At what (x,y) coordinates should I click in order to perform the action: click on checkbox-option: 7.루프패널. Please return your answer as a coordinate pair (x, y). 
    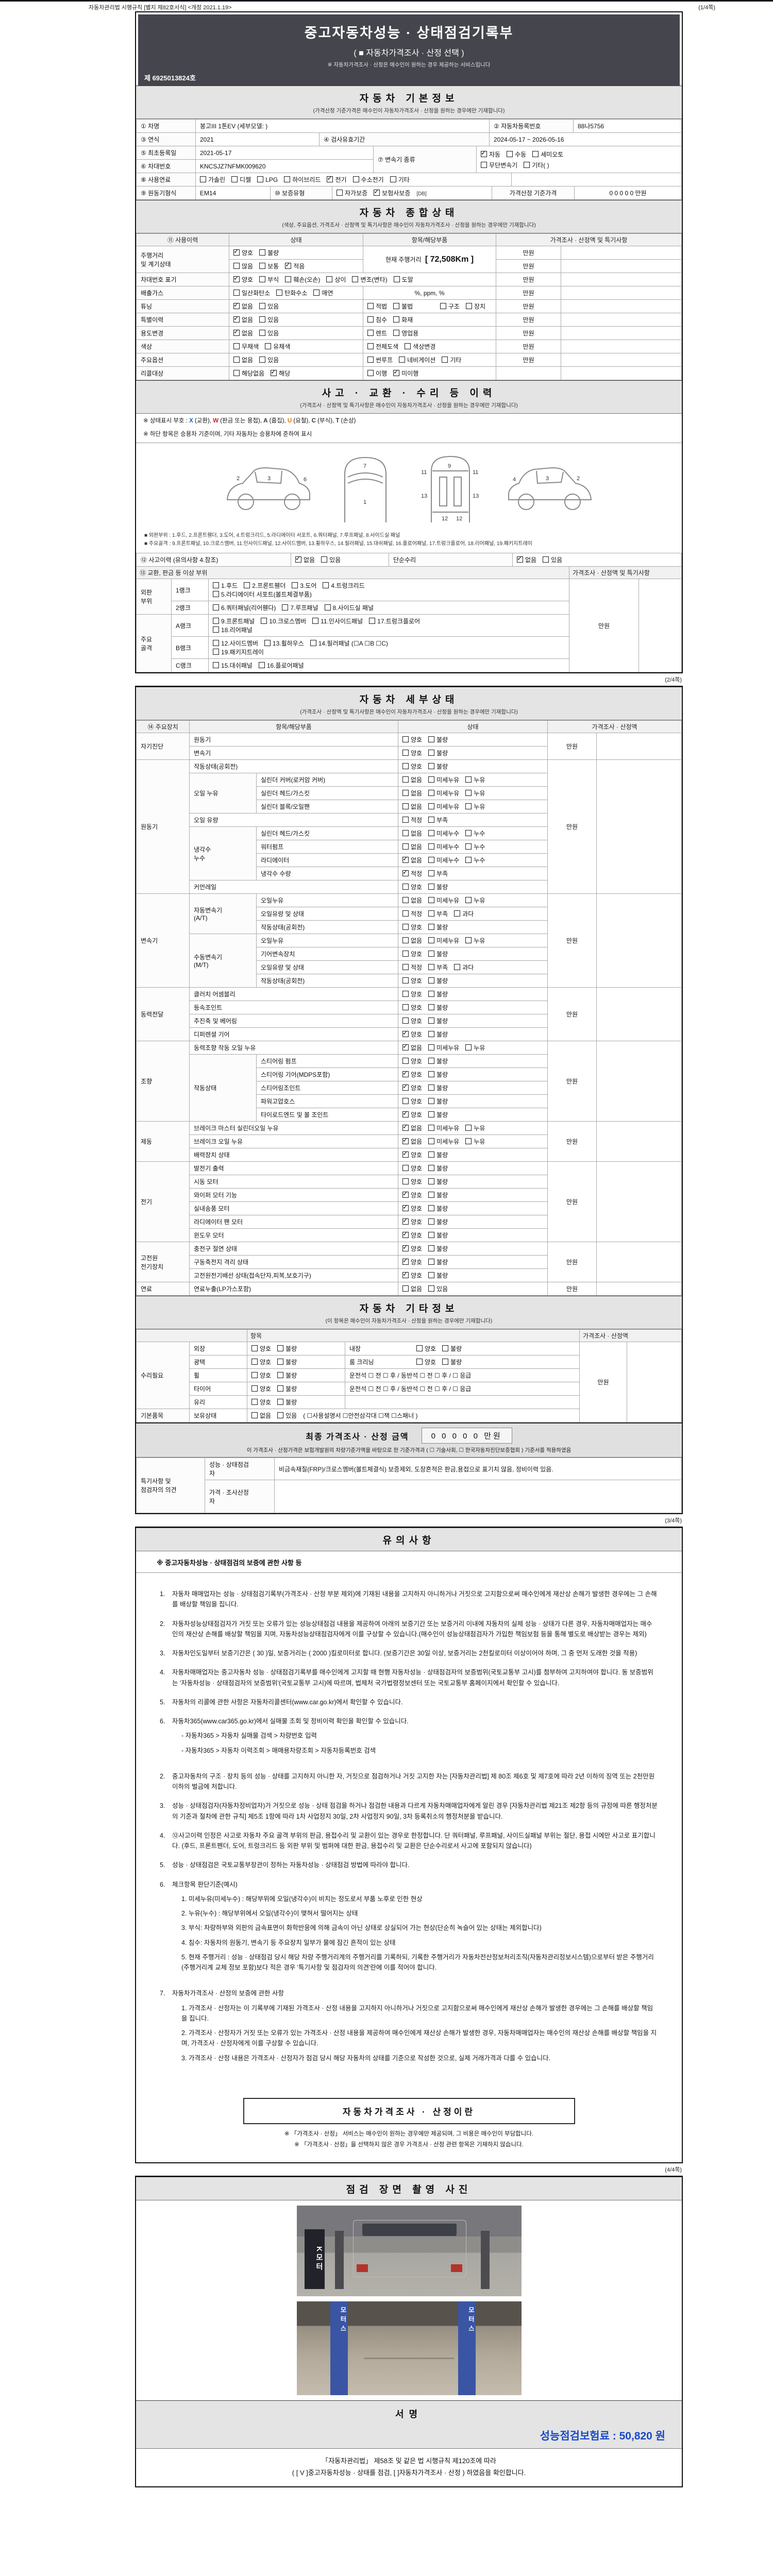
    Looking at the image, I should click on (300, 607).